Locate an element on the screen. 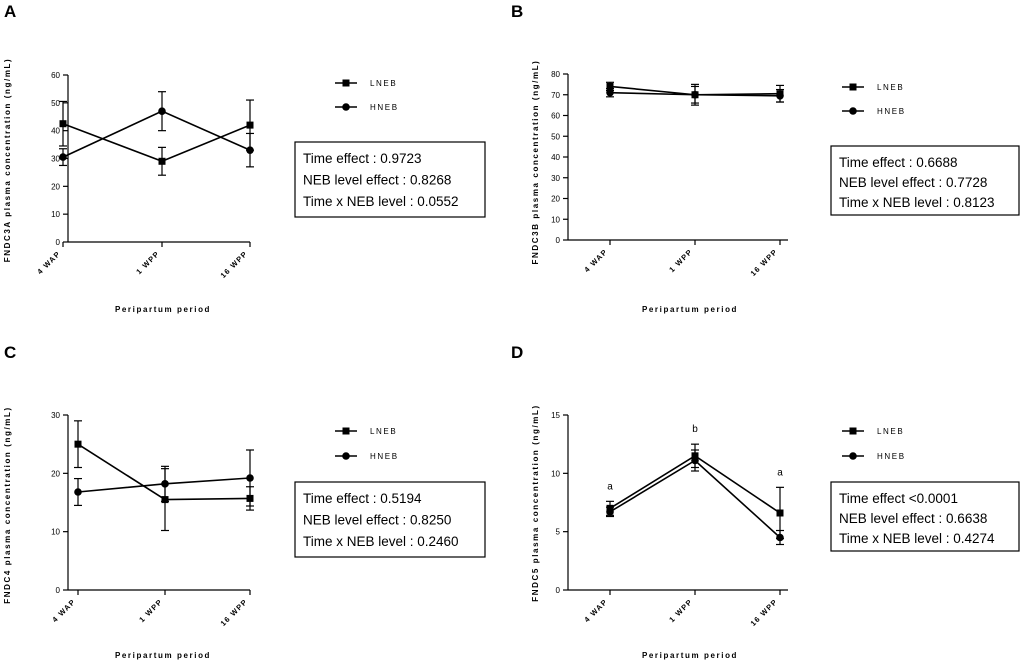 This screenshot has height=665, width=1021. stats-line: Time effect <0.0001 is located at coordinates (898, 498).